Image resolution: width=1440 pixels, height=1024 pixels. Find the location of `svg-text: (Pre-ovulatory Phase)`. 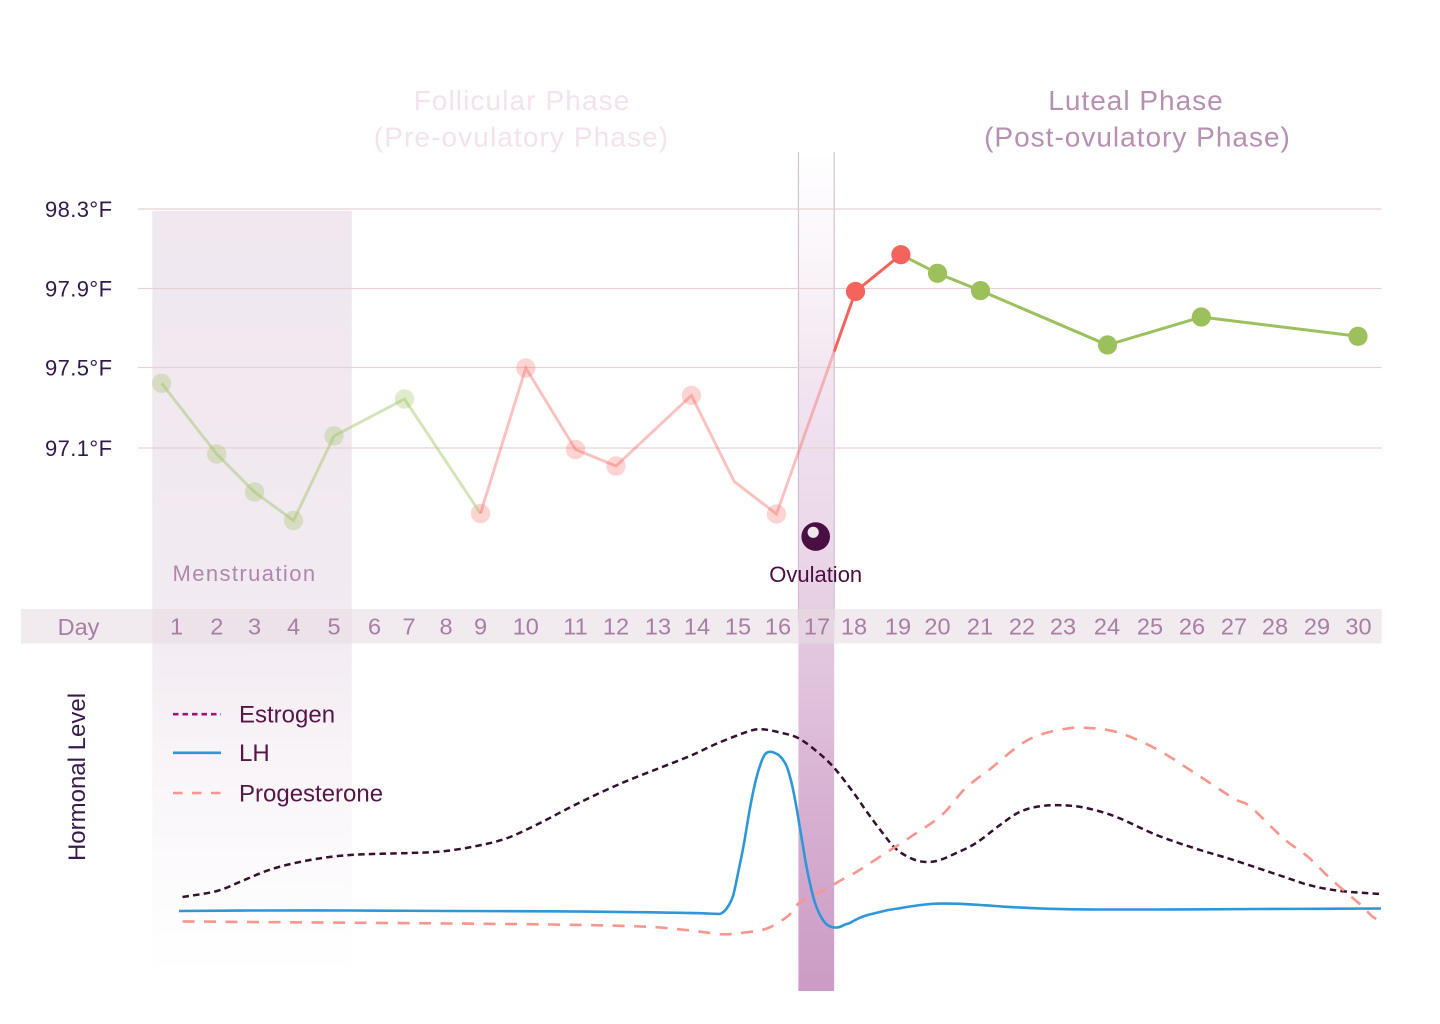

svg-text: (Pre-ovulatory Phase) is located at coordinates (521, 137).